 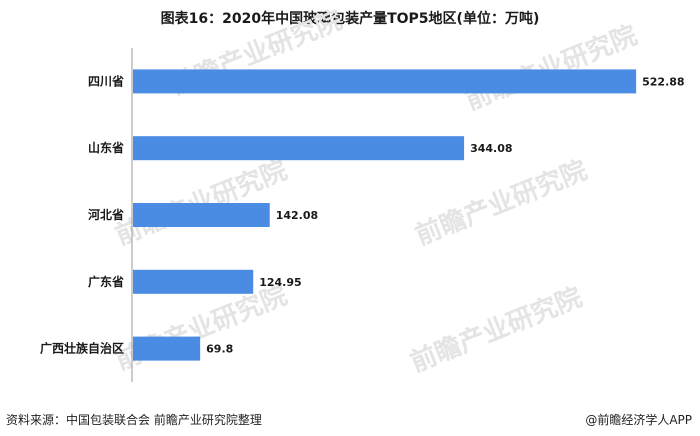 What do you see at coordinates (350, 19) in the screenshot?
I see `chart-title: 图表16：2020年中国玻璃包装产量TOP5地区(单位：万吨)` at bounding box center [350, 19].